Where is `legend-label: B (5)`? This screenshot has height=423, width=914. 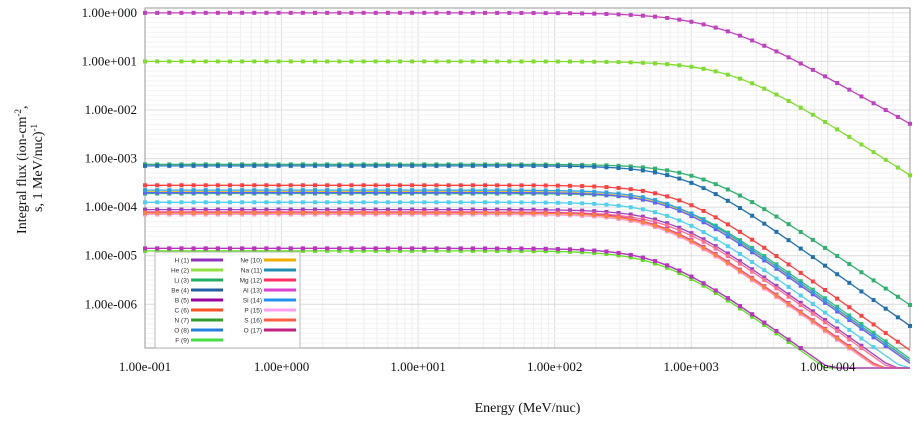
legend-label: B (5) is located at coordinates (182, 301).